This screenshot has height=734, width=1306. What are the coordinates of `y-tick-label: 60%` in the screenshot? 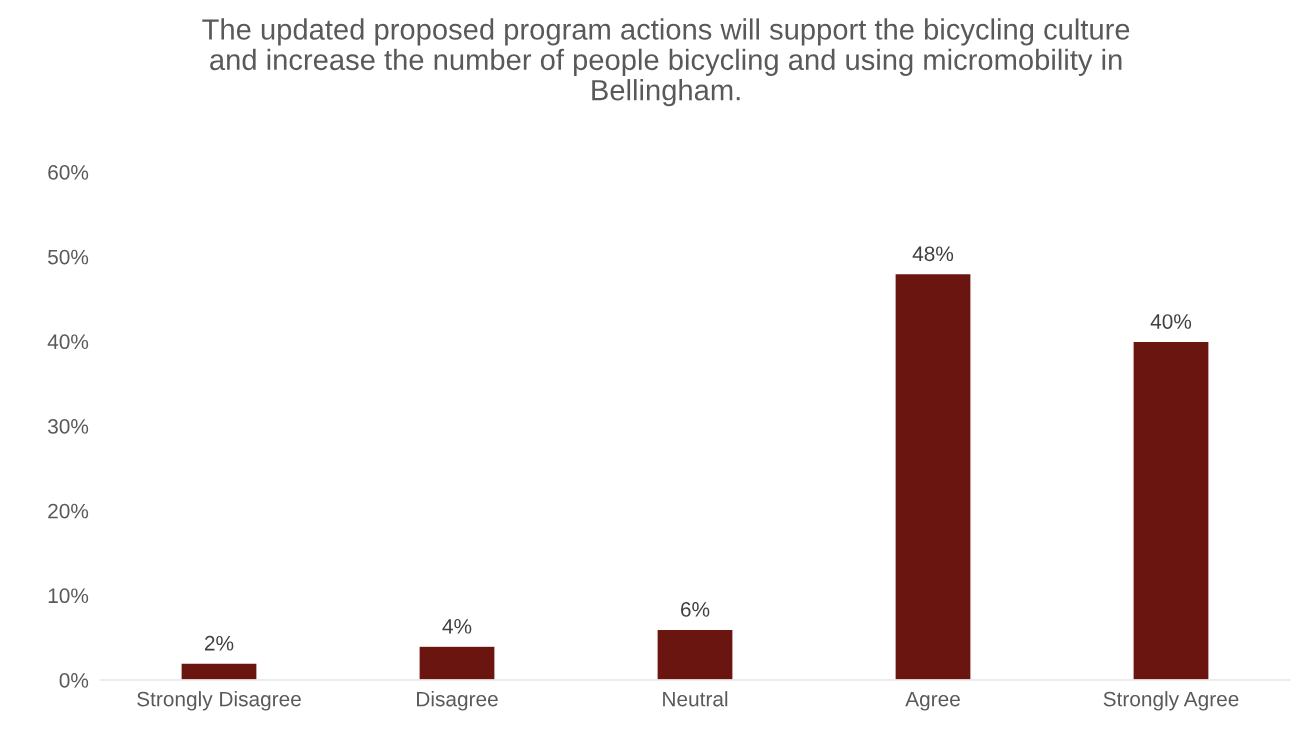 It's located at (68, 172).